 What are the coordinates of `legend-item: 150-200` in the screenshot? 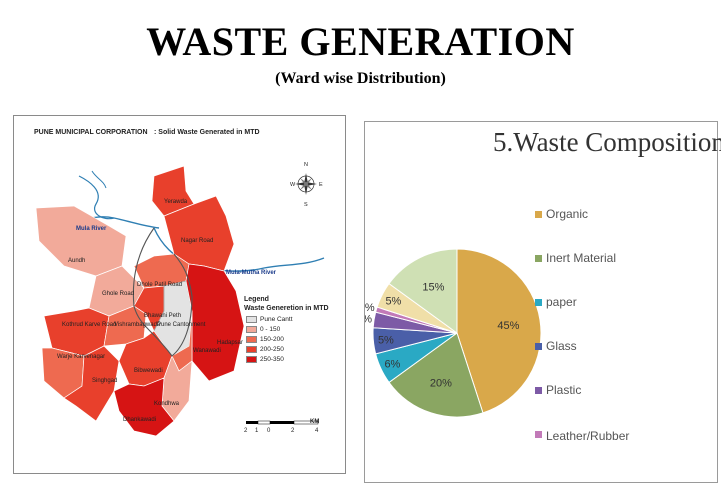 It's located at (265, 340).